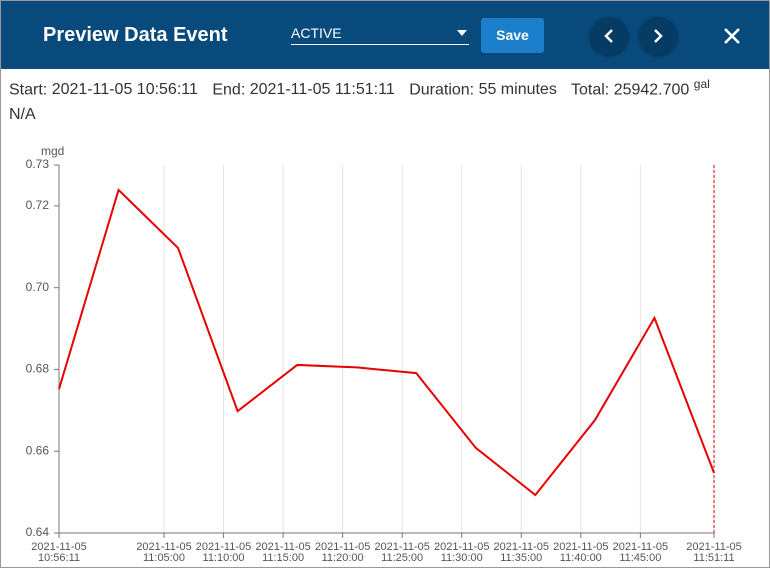 This screenshot has width=770, height=568. What do you see at coordinates (590, 90) in the screenshot?
I see `total-label: Total:` at bounding box center [590, 90].